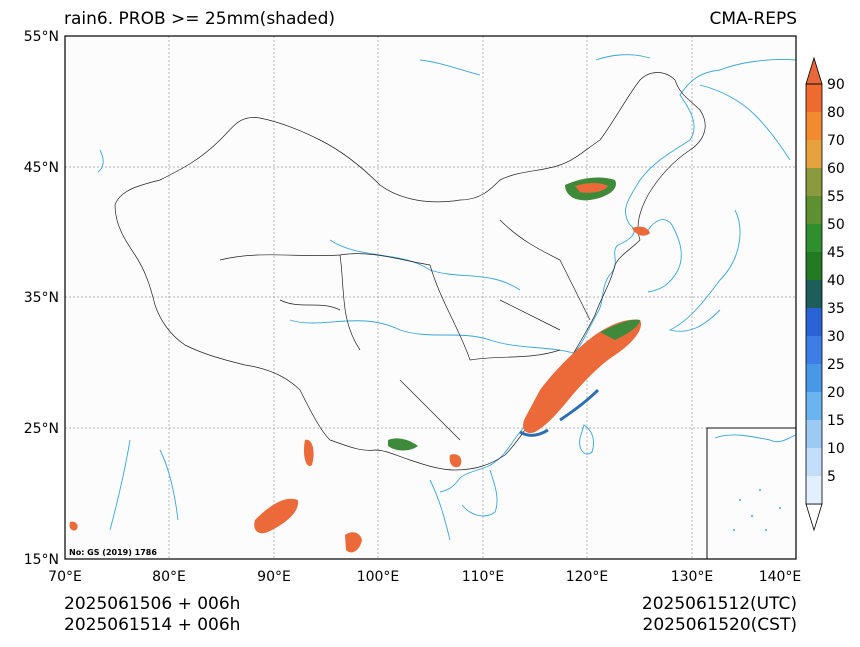 The width and height of the screenshot is (860, 647). Describe the element at coordinates (620, 329) in the screenshot. I see `precip-band-green` at that location.